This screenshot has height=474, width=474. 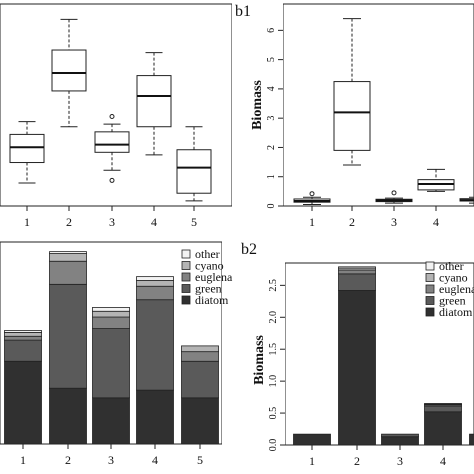 What do you see at coordinates (273, 285) in the screenshot?
I see `y-tick-label: 2.5` at bounding box center [273, 285].